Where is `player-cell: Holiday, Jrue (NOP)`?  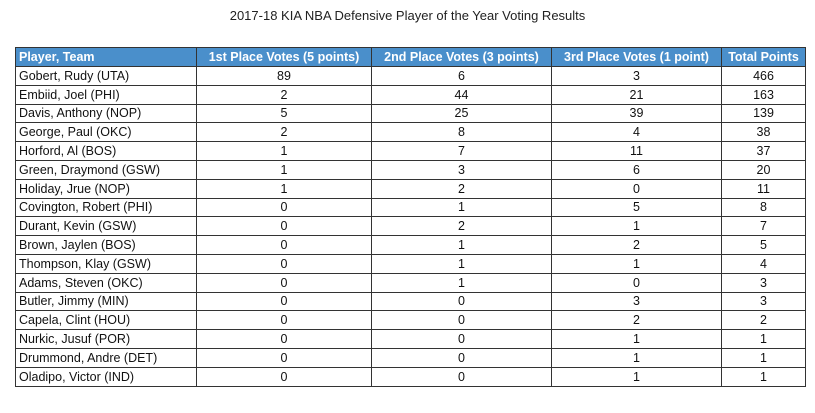 player-cell: Holiday, Jrue (NOP) is located at coordinates (106, 188).